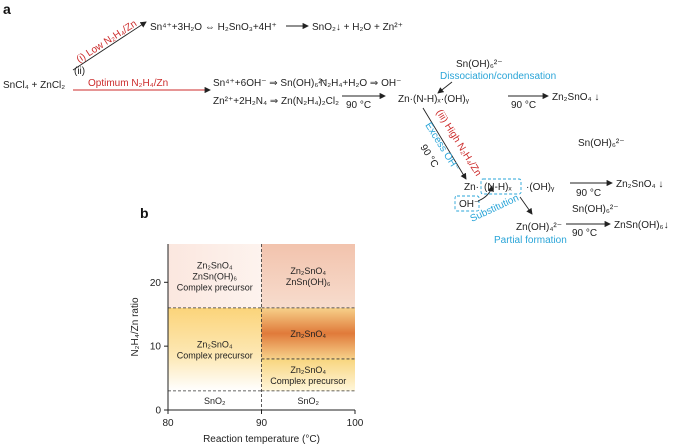  I want to click on arrow-path-i, so click(109, 46).